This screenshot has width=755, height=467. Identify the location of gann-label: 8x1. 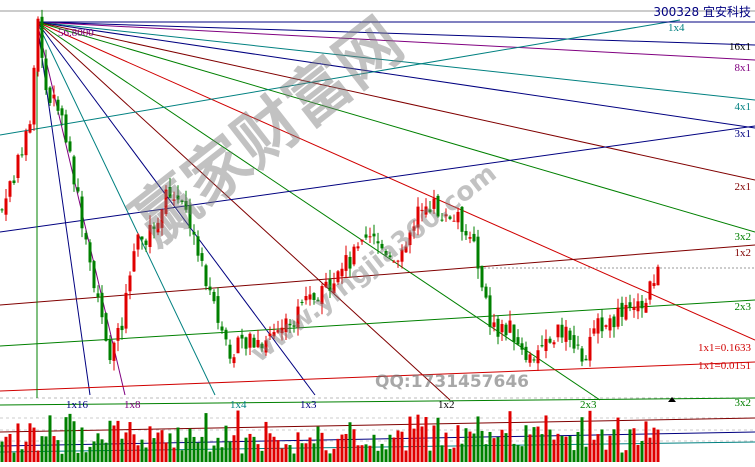
(743, 68).